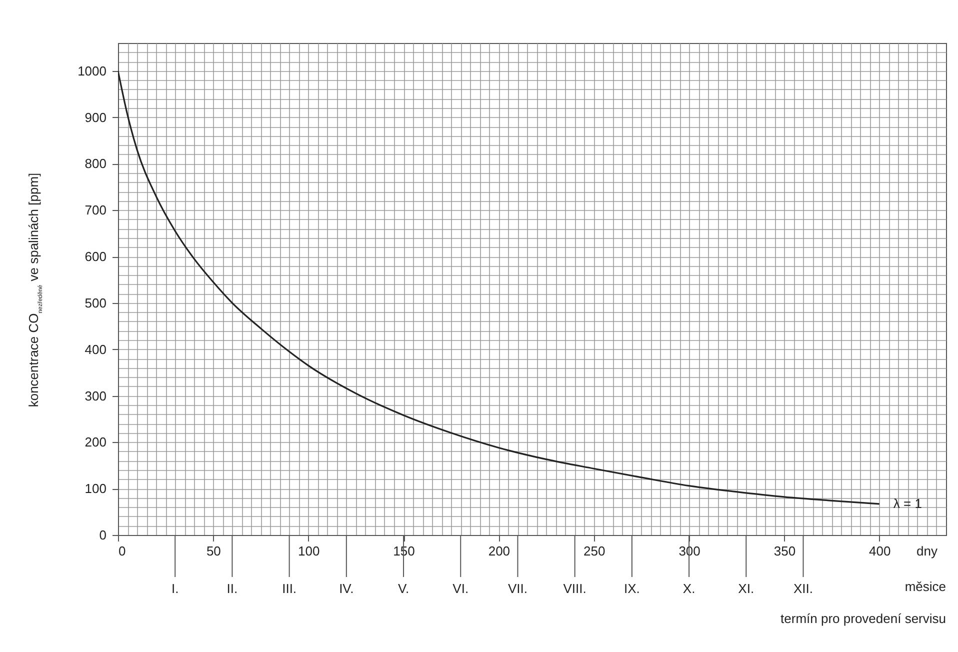 This screenshot has width=958, height=652. What do you see at coordinates (95, 117) in the screenshot?
I see `y-tick-label: 900` at bounding box center [95, 117].